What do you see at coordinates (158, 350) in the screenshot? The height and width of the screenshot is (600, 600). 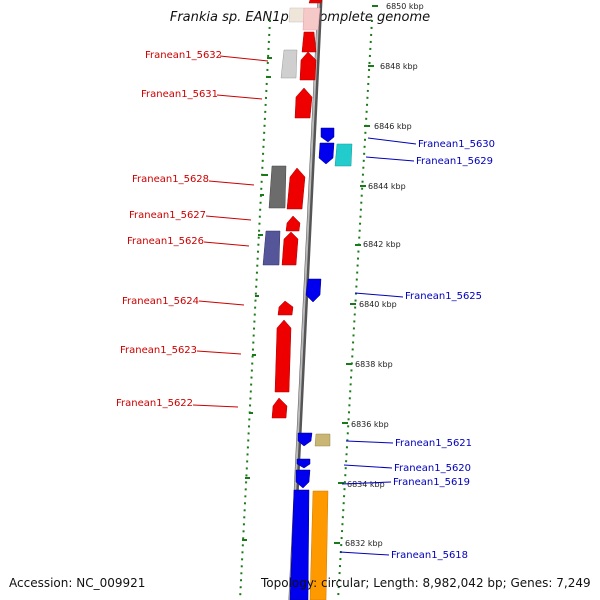 I see `gene-label: Franean1_5623` at bounding box center [158, 350].